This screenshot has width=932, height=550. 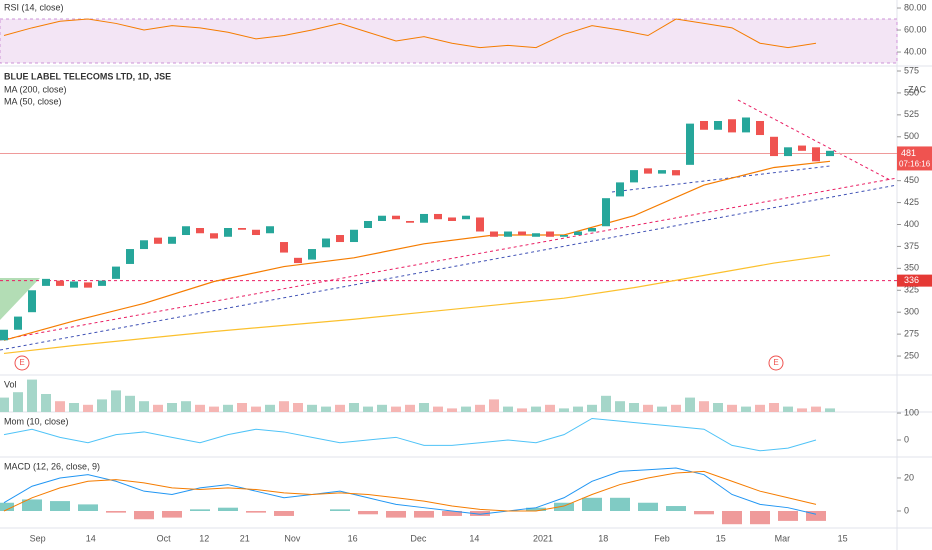 I want to click on y-tick-label: 350, so click(x=911, y=268).